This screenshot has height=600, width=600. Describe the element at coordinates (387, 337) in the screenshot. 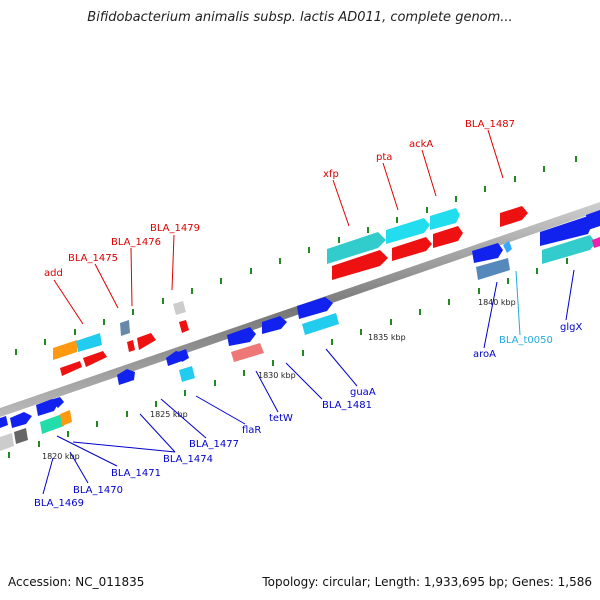

I see `scale-1835: 1835 kbp` at that location.